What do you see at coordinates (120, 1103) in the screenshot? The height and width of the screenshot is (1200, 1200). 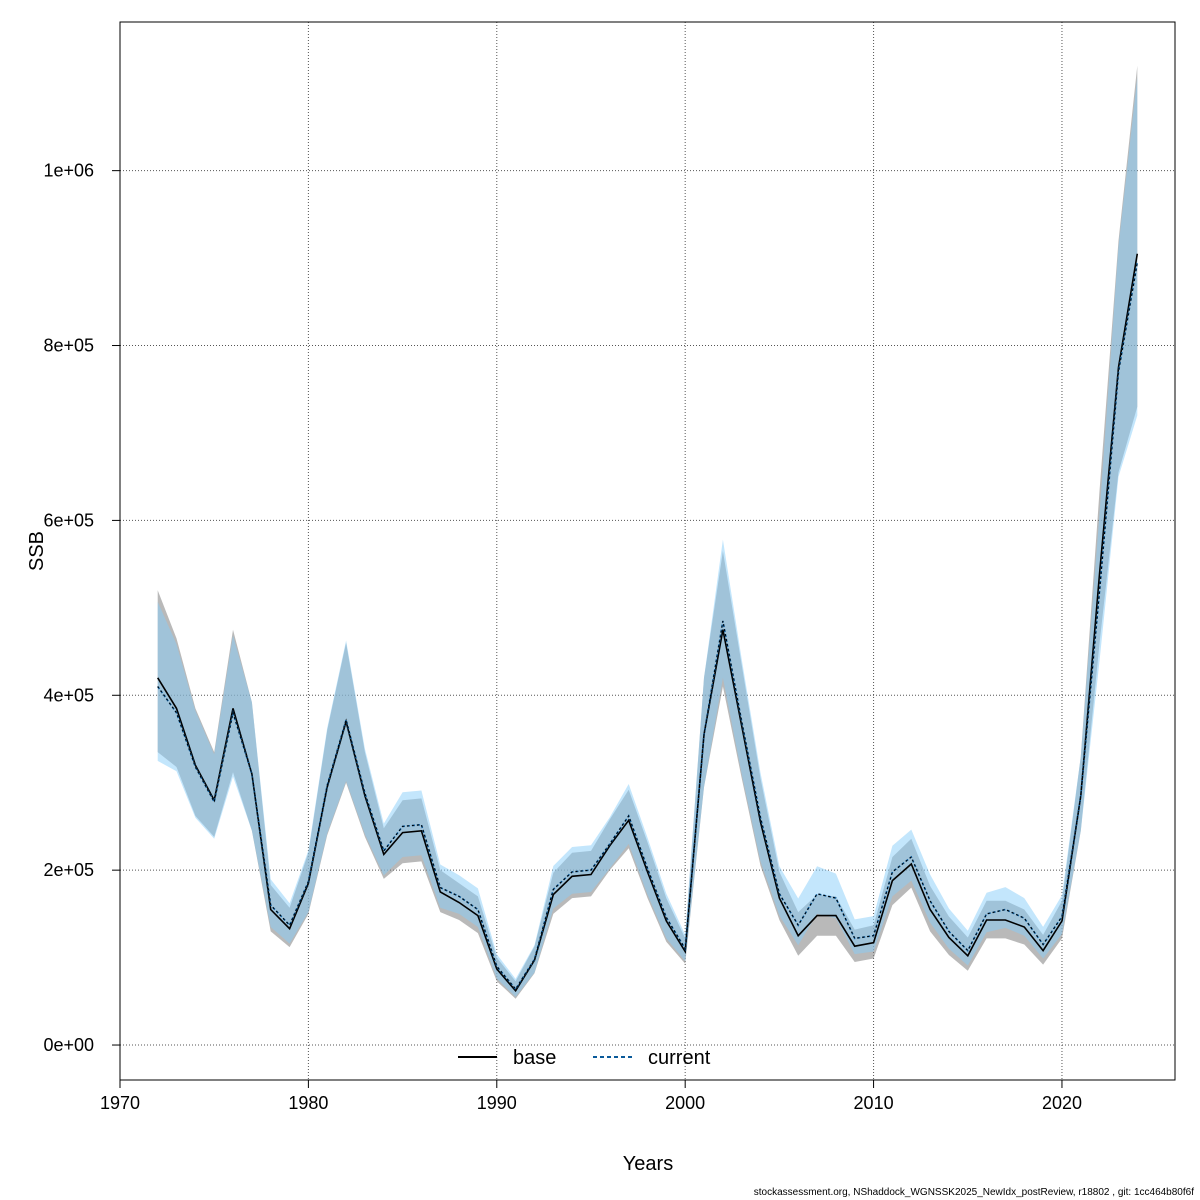 I see `x-tick-label: 1970` at bounding box center [120, 1103].